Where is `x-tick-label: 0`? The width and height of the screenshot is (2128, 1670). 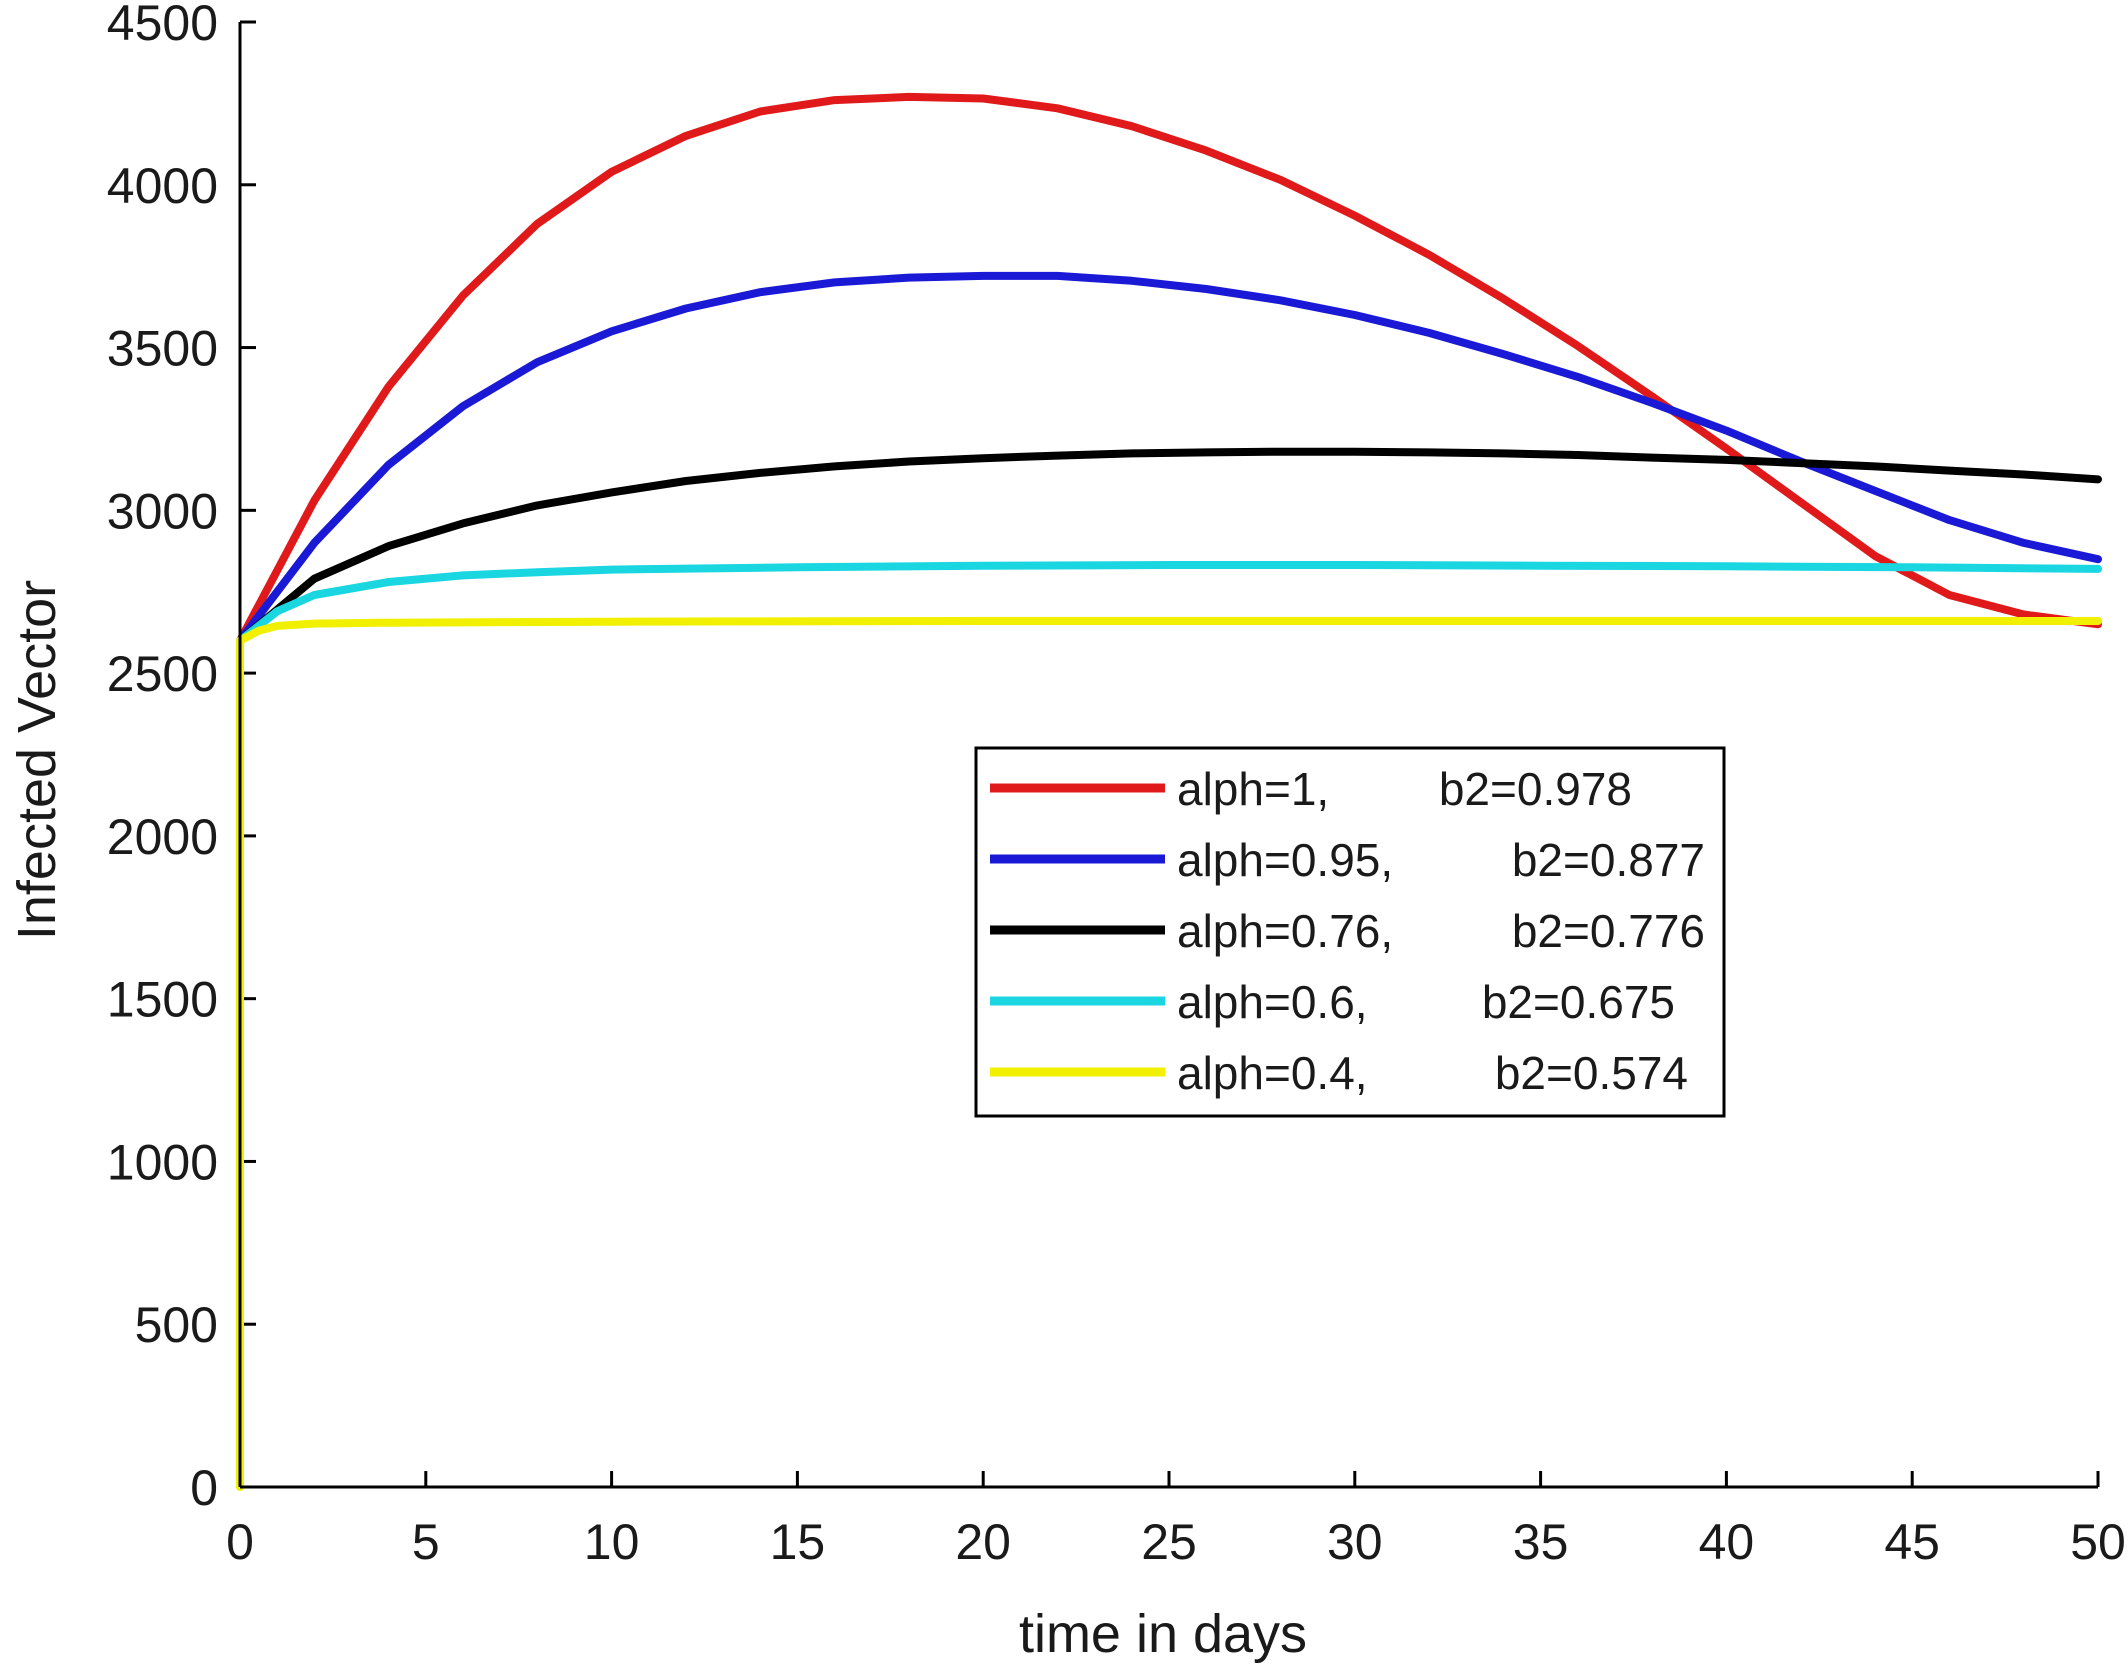
x-tick-label: 0 is located at coordinates (240, 1542).